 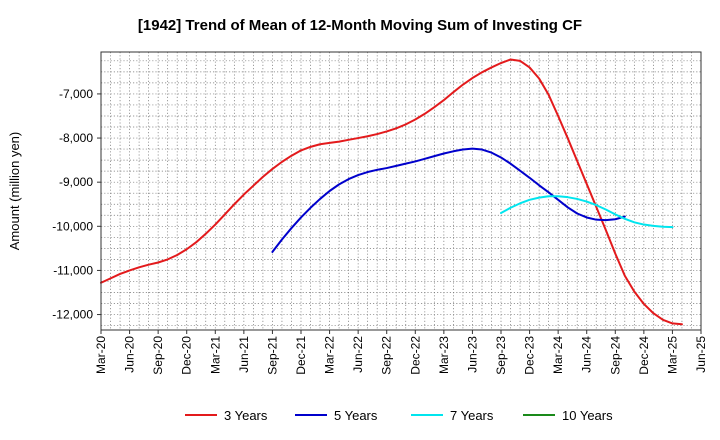 I want to click on y-tick-label: -12,000, so click(x=72, y=315).